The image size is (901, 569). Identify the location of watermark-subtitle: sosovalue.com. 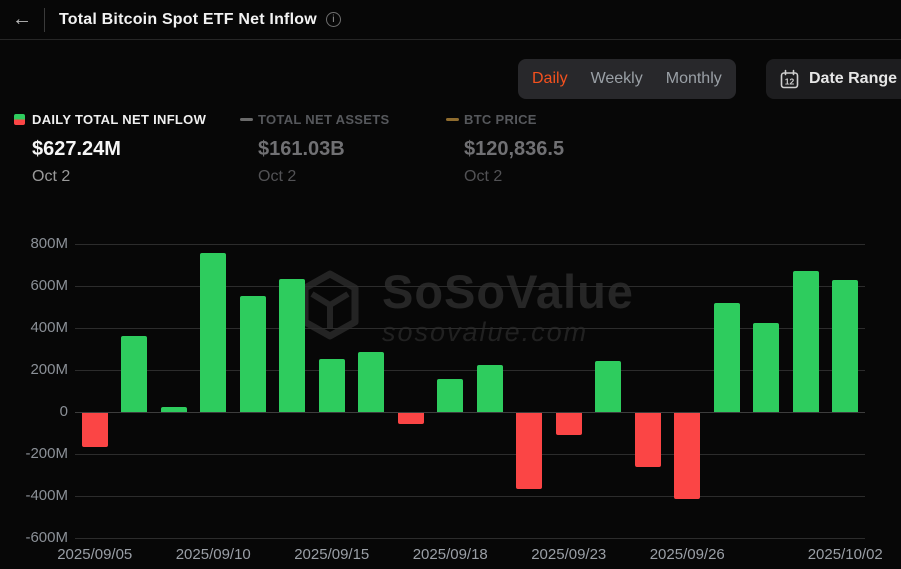
(485, 332).